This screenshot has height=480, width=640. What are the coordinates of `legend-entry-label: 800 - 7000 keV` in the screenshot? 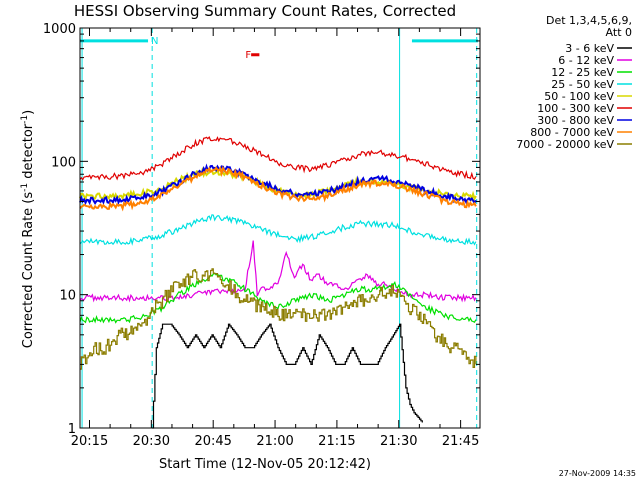 It's located at (572, 132).